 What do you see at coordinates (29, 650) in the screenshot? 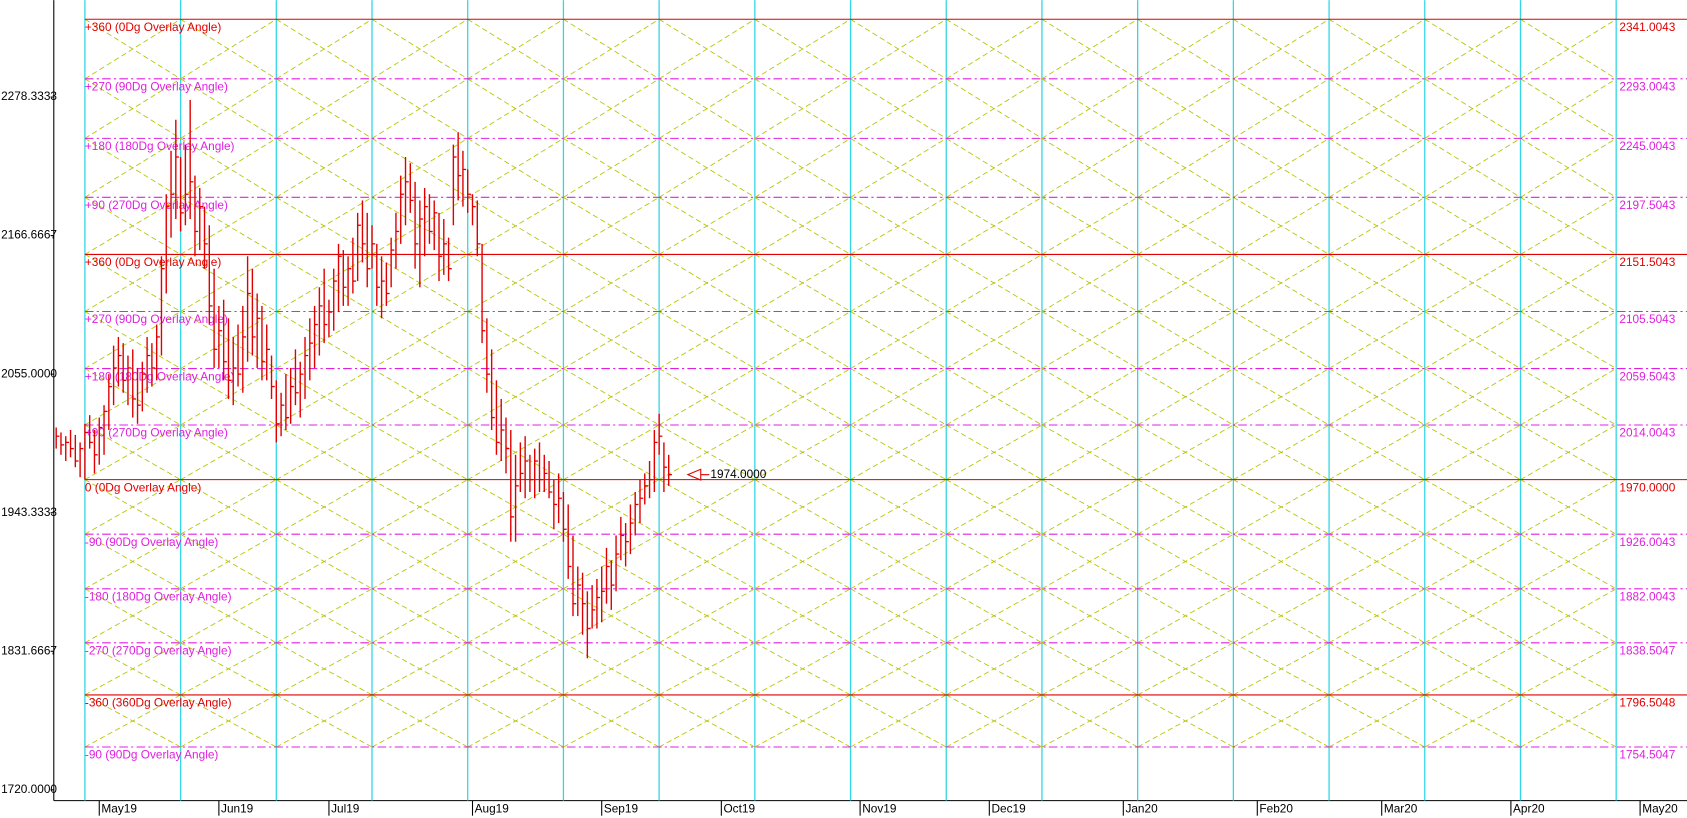
I see `y-tick-label: 1831.6667` at bounding box center [29, 650].